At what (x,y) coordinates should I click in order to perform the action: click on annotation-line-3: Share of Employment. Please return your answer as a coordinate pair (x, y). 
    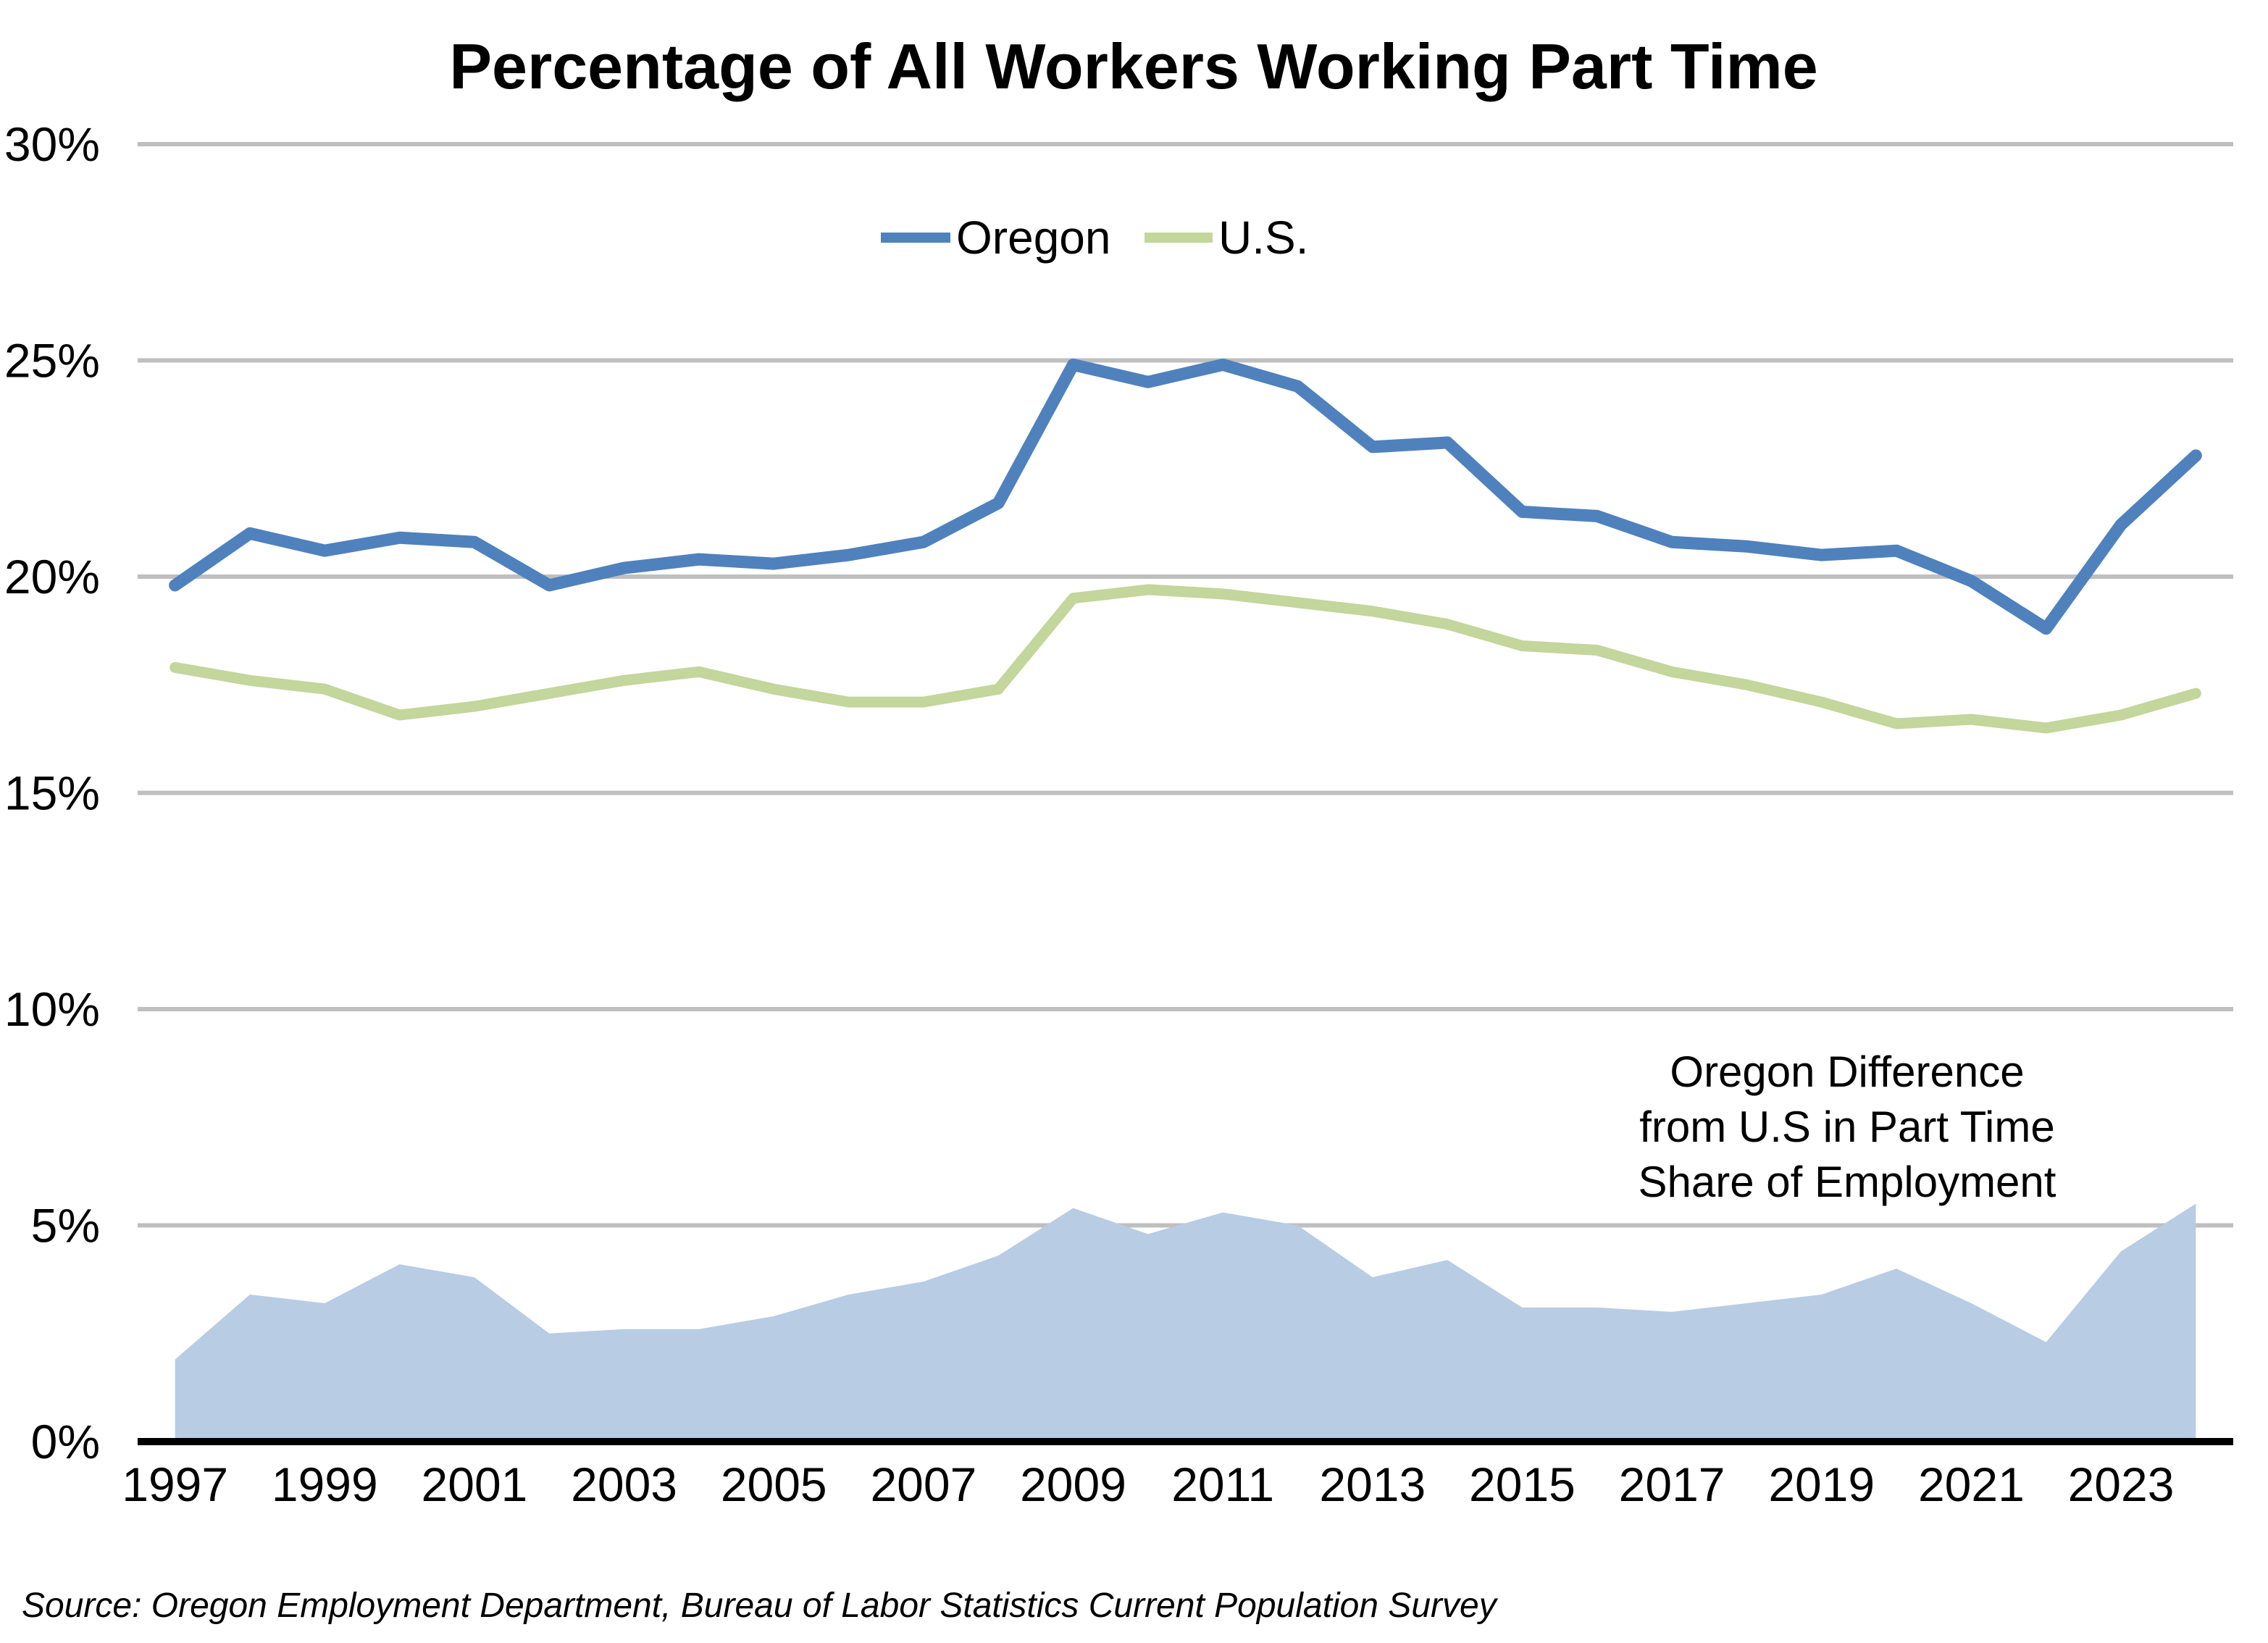
    Looking at the image, I should click on (1848, 1182).